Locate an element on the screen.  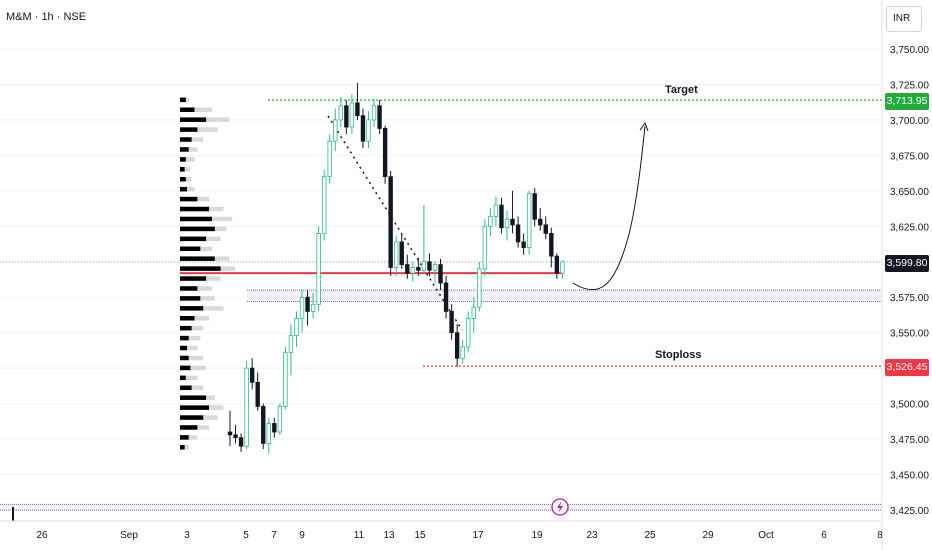
stoploss-price-tag: 3,526.45 is located at coordinates (907, 367).